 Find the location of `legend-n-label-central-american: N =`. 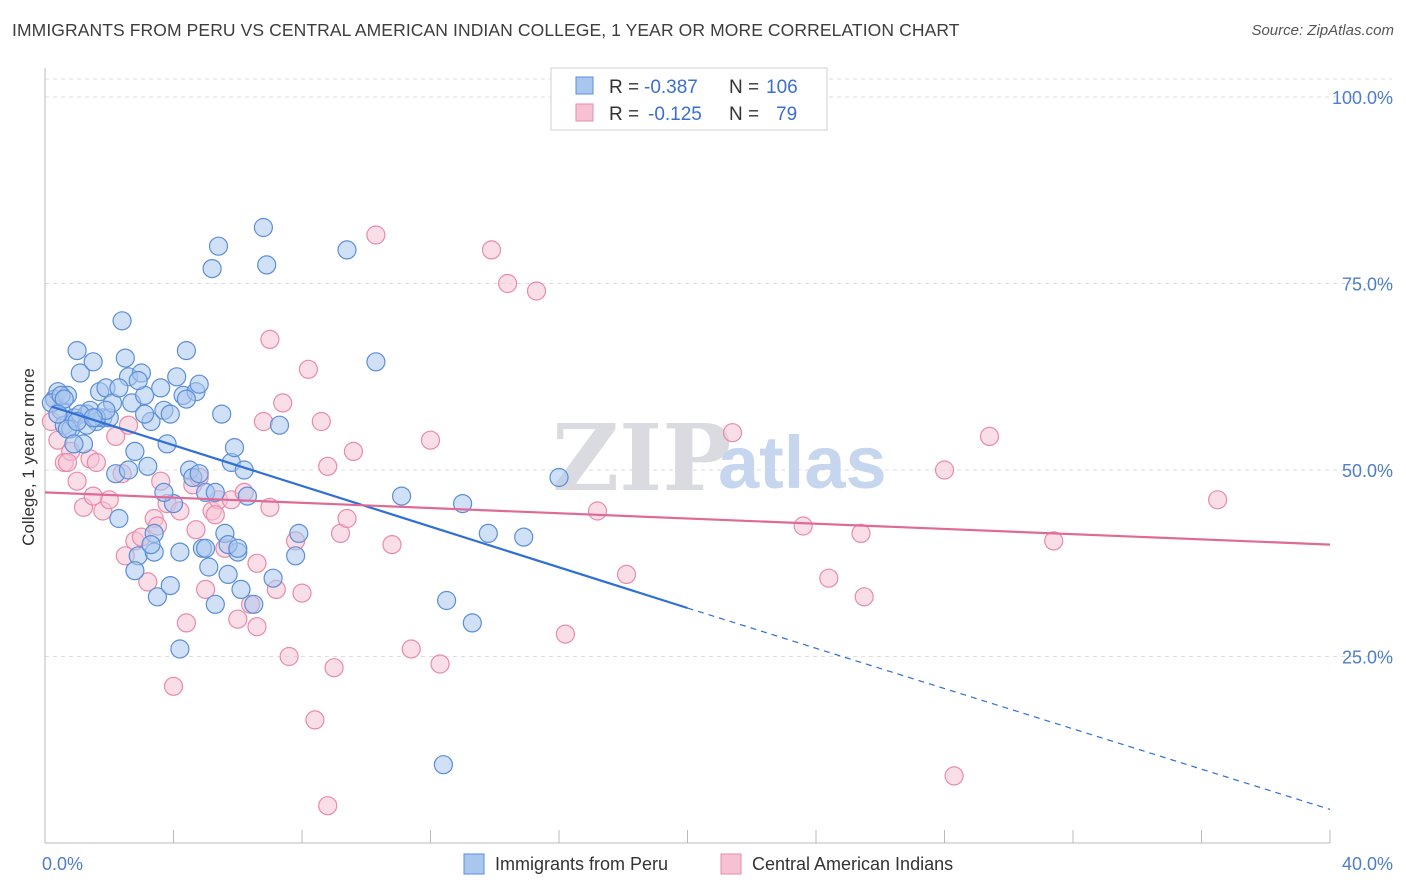

legend-n-label-central-american: N = is located at coordinates (744, 114).